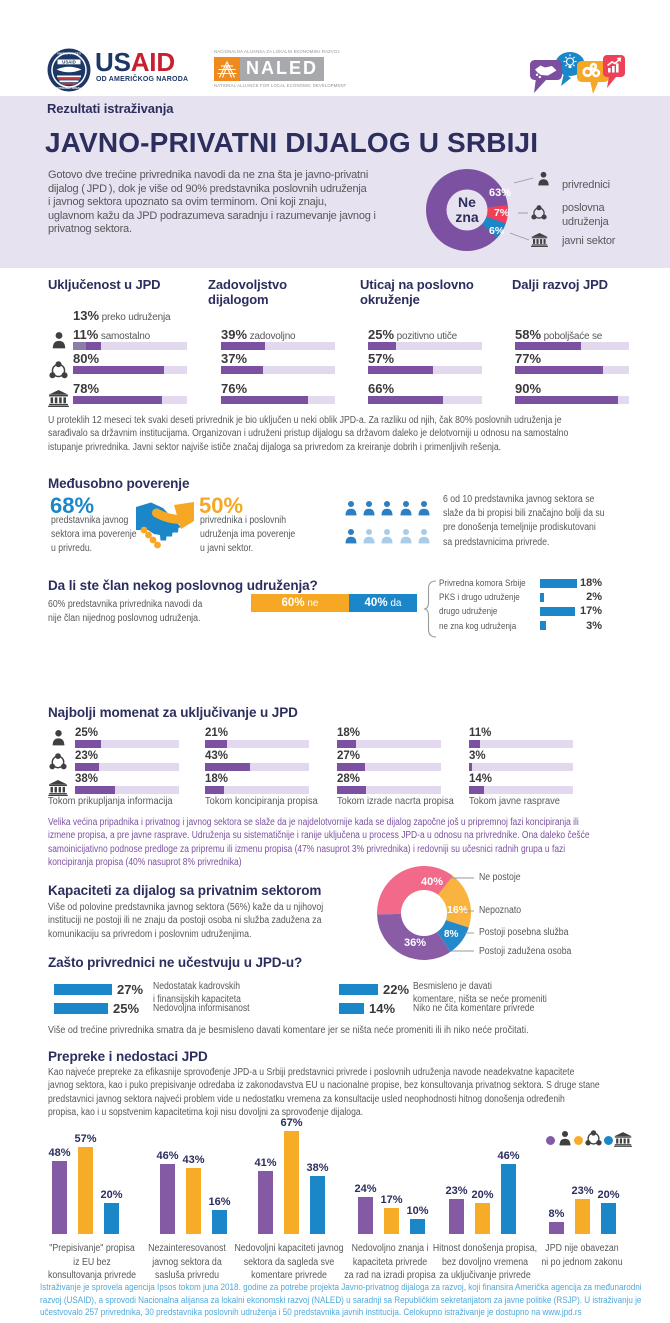  What do you see at coordinates (69, 54) in the screenshot?
I see `svg-text: * UNITED STATES *` at bounding box center [69, 54].